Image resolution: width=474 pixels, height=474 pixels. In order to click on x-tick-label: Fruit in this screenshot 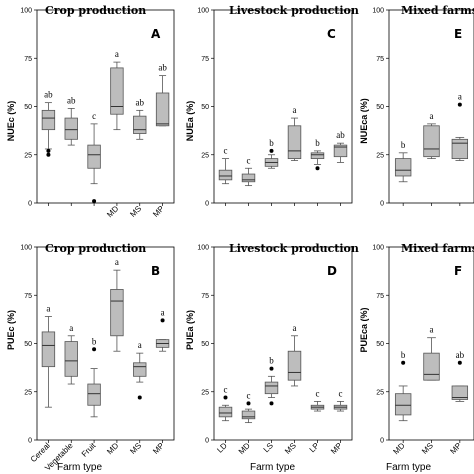, I will do `click(89, 450)`.